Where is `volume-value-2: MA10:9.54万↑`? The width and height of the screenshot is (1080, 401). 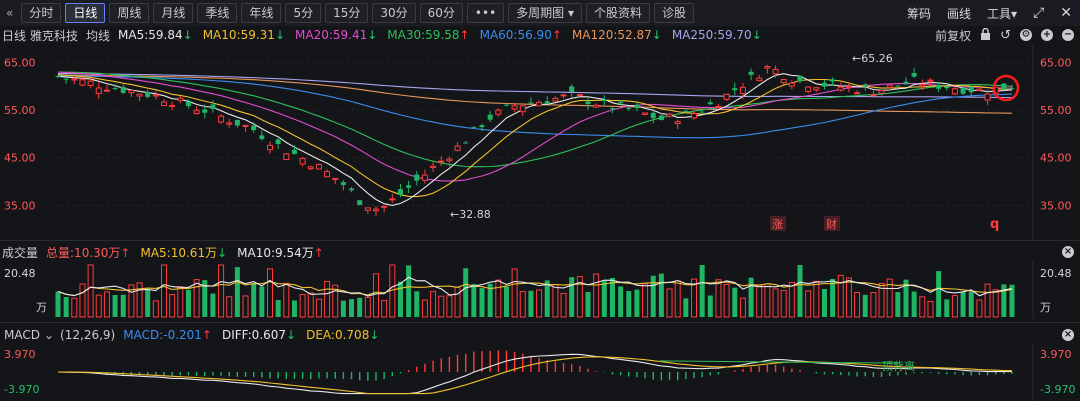
volume-value-2: MA10:9.54万↑ is located at coordinates (280, 252).